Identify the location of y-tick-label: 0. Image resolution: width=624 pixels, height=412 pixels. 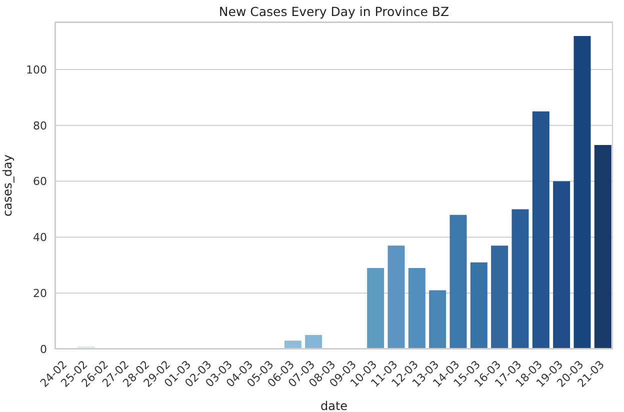
(43, 349).